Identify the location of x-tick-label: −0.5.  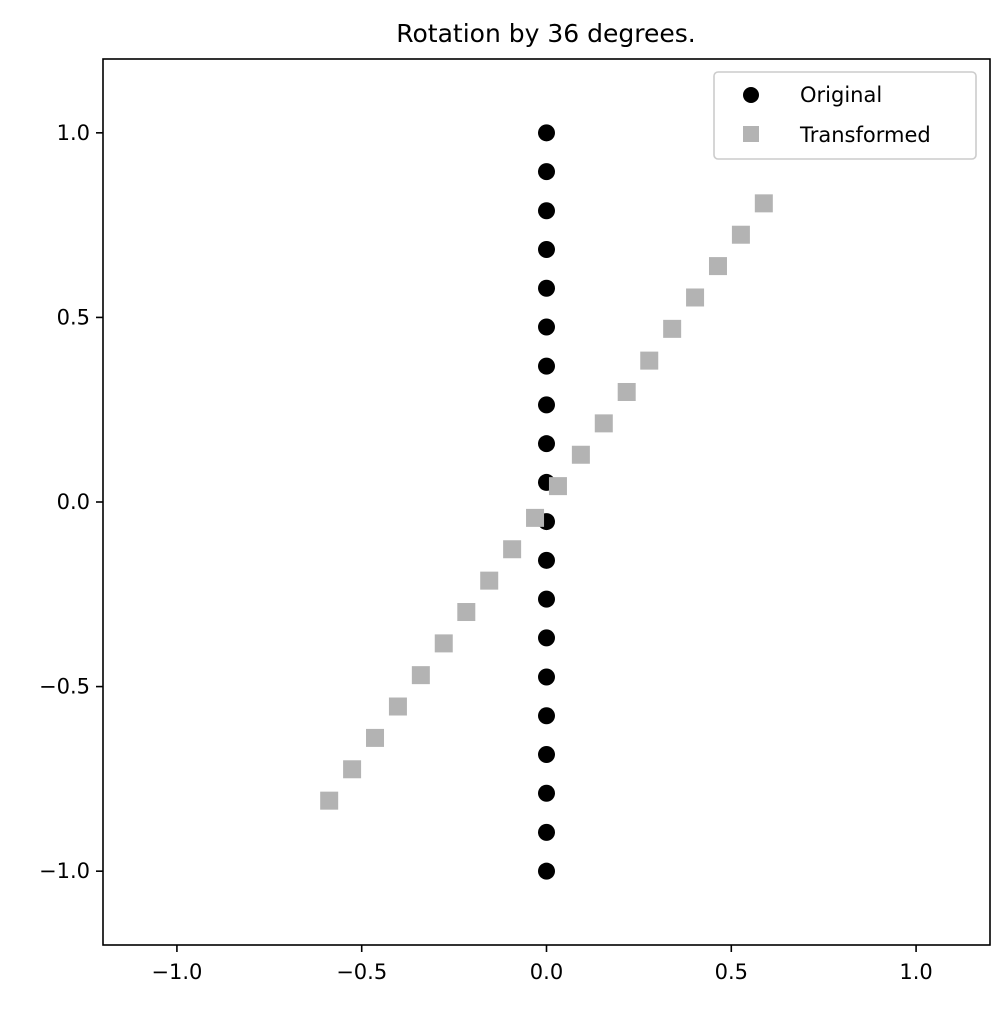
(361, 972).